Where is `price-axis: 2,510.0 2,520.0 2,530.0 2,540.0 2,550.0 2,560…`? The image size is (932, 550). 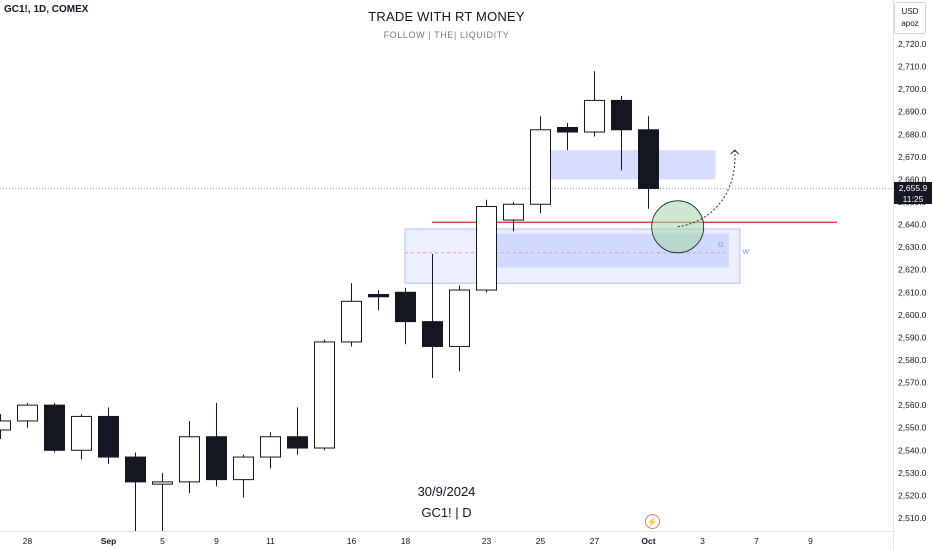
price-axis: 2,510.0 2,520.0 2,530.0 2,540.0 2,550.0 2,560… is located at coordinates (912, 281).